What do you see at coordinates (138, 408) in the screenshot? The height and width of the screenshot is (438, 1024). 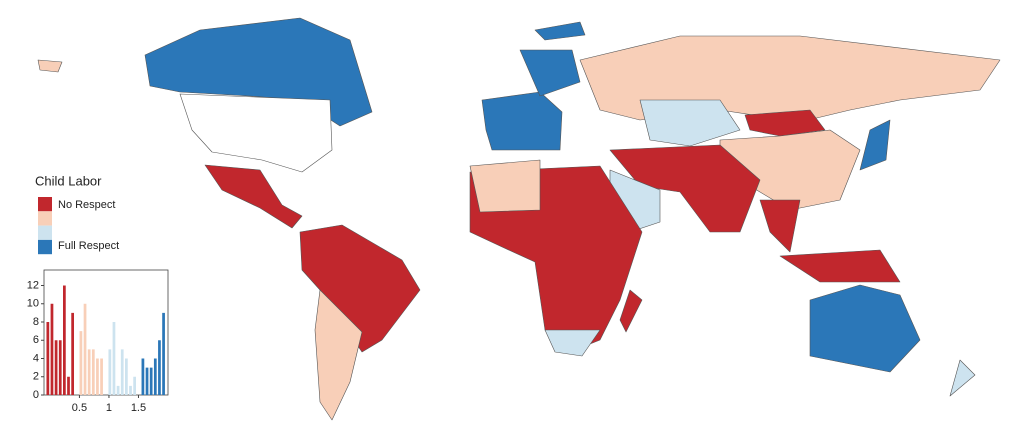 I see `x-tick-label: 1.5` at bounding box center [138, 408].